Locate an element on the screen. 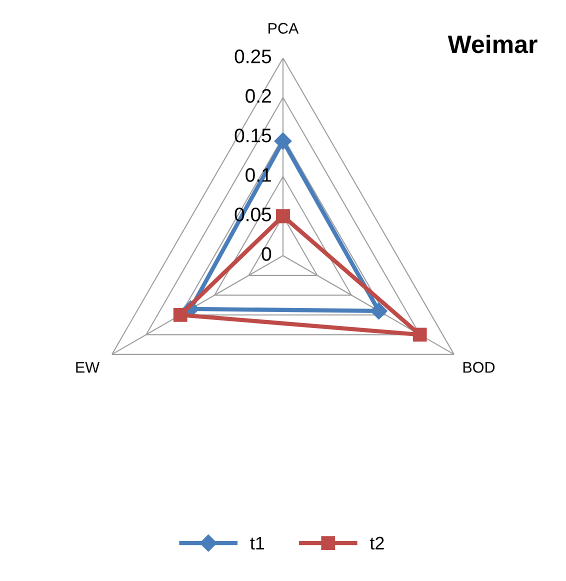 This screenshot has height=581, width=566. y-tick-label: 0 is located at coordinates (267, 254).